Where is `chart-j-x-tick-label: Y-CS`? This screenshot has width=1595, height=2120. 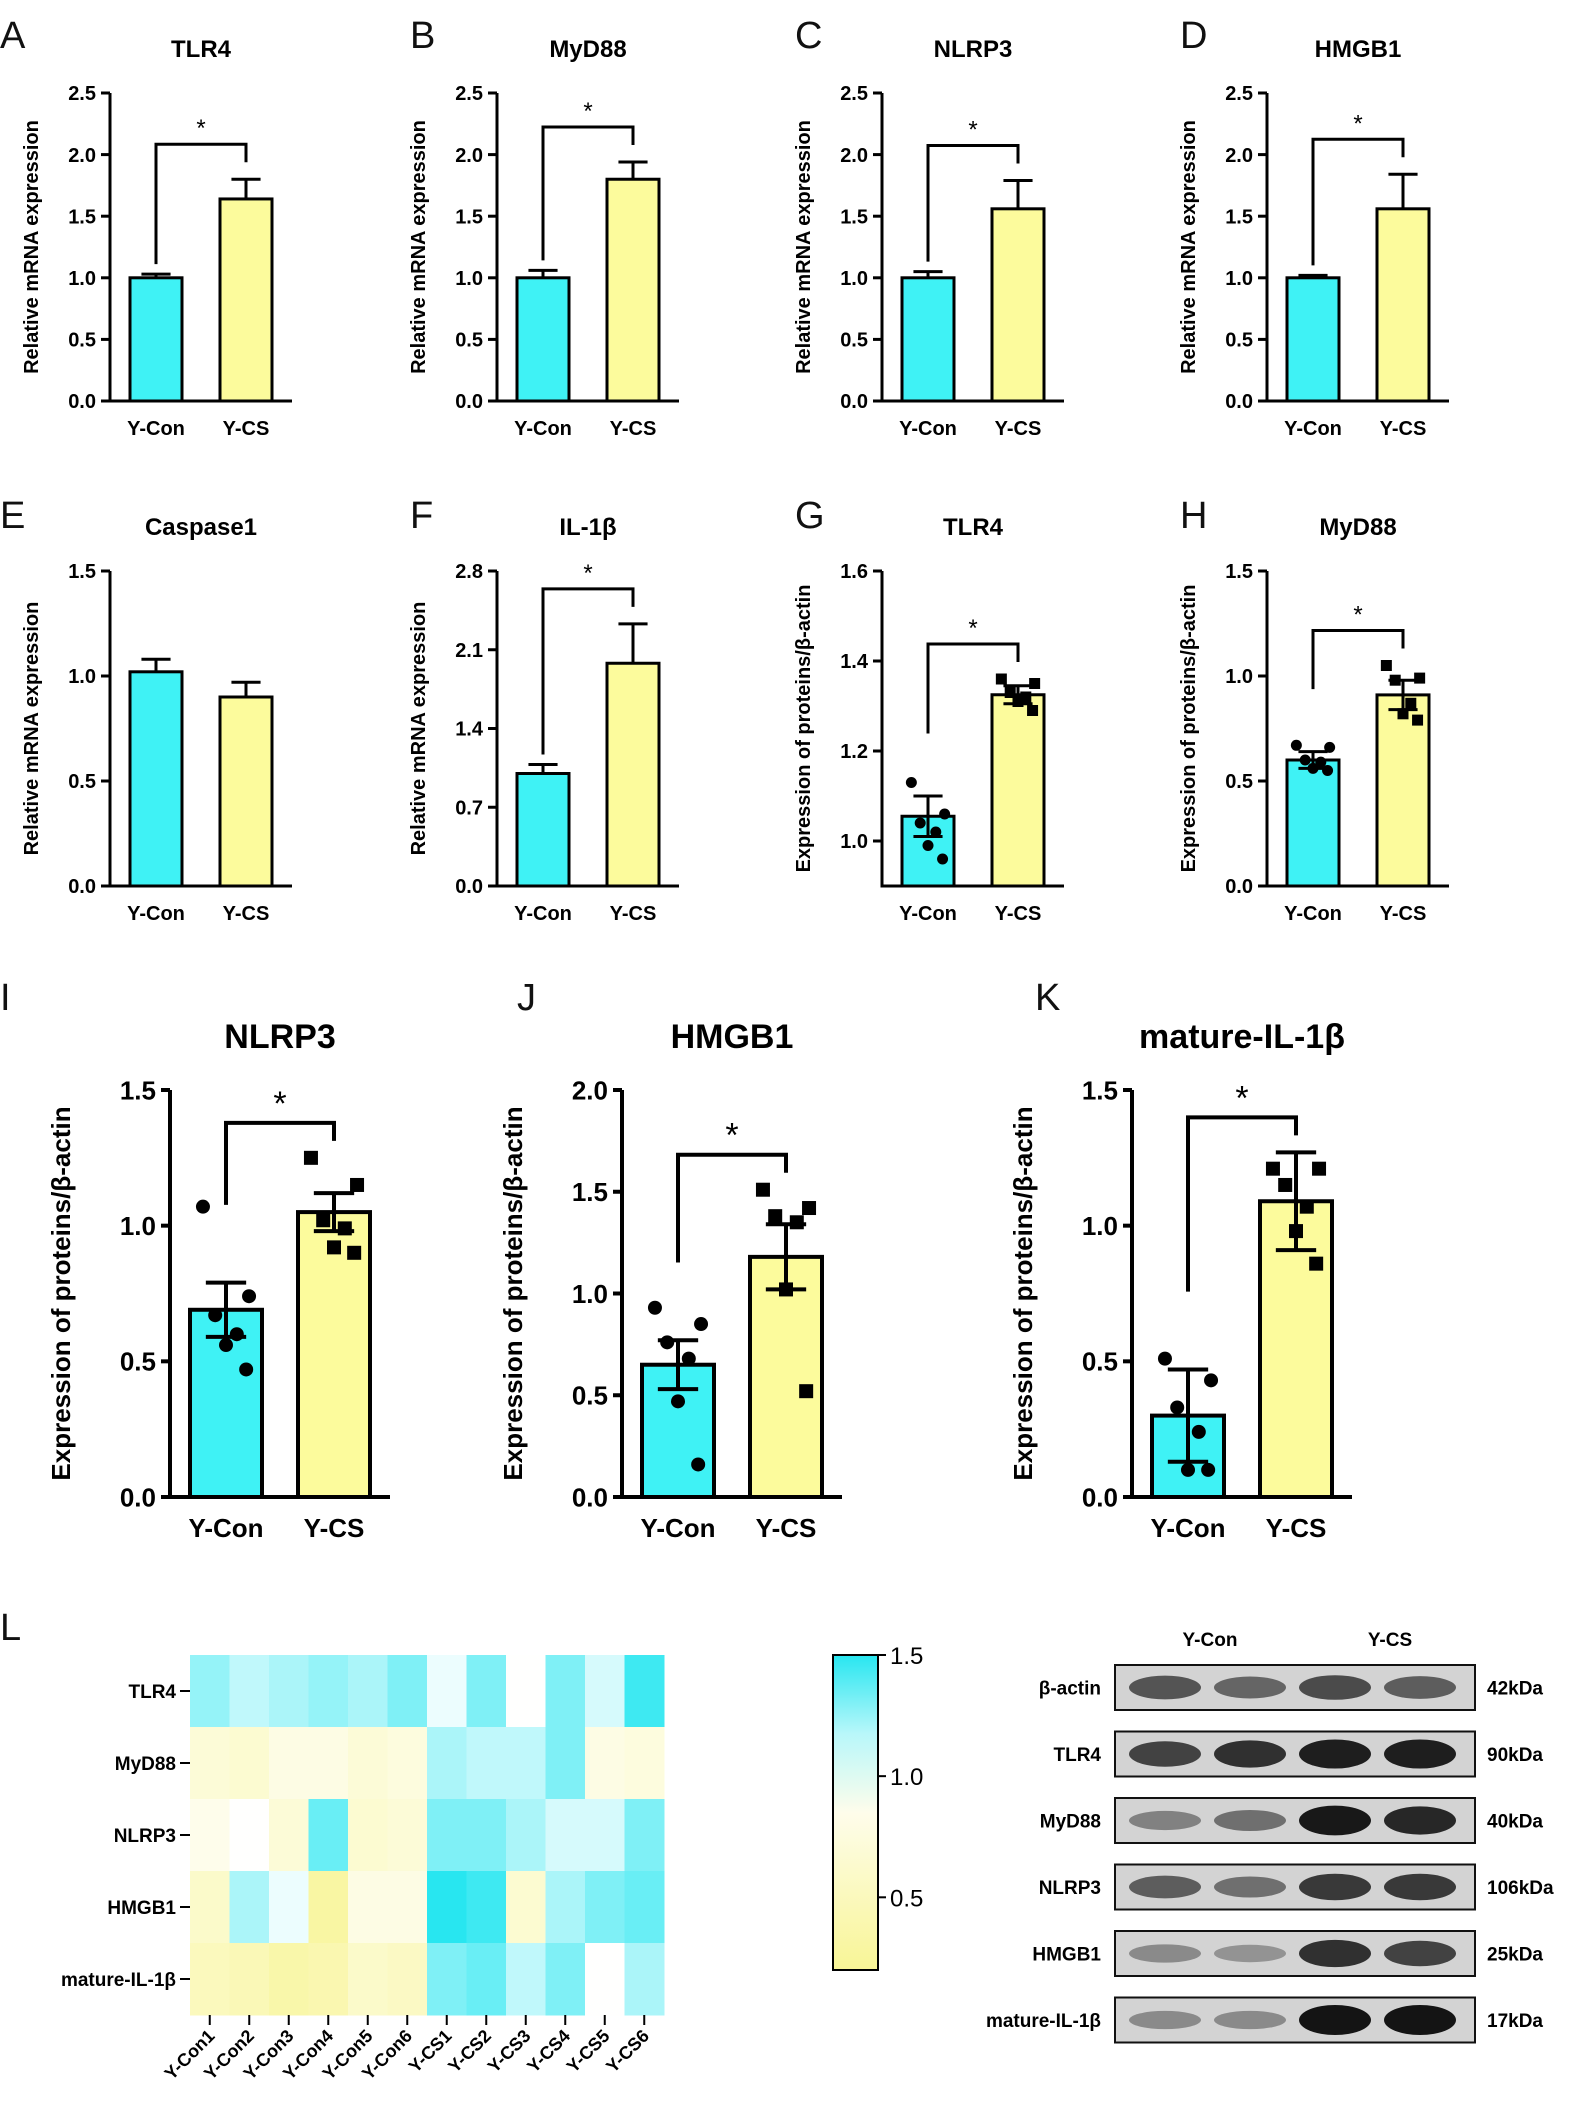 chart-j-x-tick-label: Y-CS is located at coordinates (786, 1528).